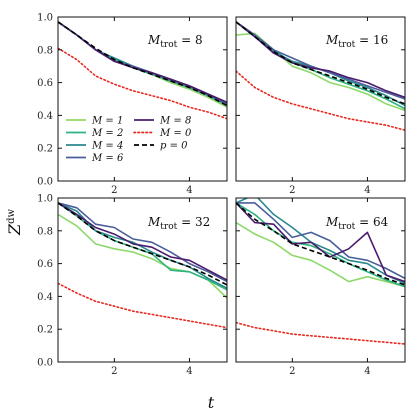  Describe the element at coordinates (107, 146) in the screenshot. I see `legend-label: M = 4` at that location.